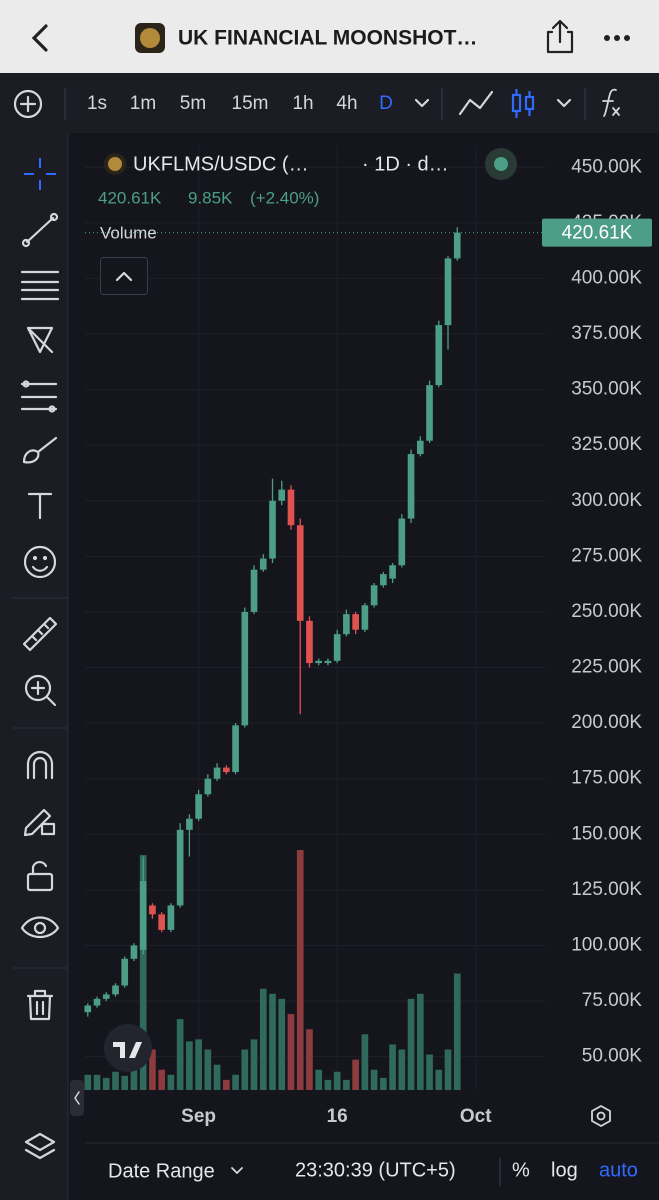 Image resolution: width=659 pixels, height=1200 pixels. What do you see at coordinates (34, 666) in the screenshot?
I see `drawing-toolbar` at bounding box center [34, 666].